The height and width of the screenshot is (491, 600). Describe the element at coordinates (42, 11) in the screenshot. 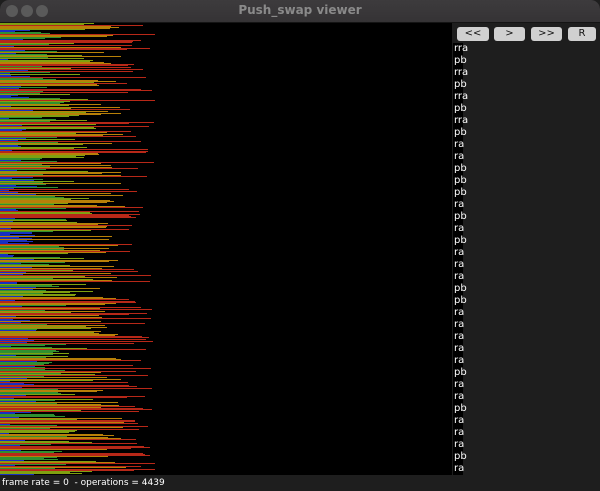

I see `maximize-window-button` at that location.